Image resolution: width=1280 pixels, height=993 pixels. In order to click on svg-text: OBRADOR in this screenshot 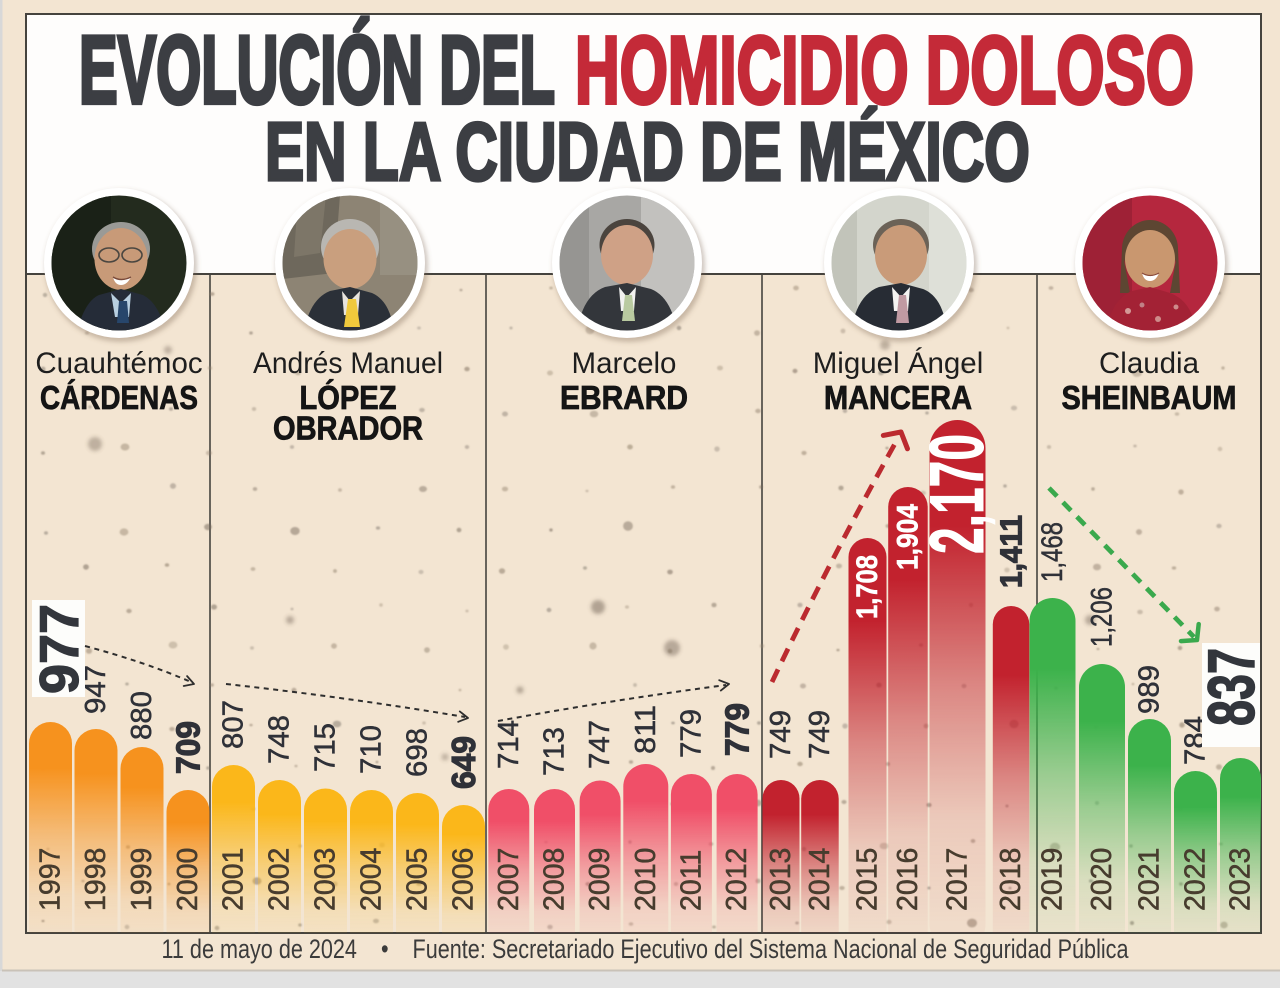, I will do `click(348, 428)`.